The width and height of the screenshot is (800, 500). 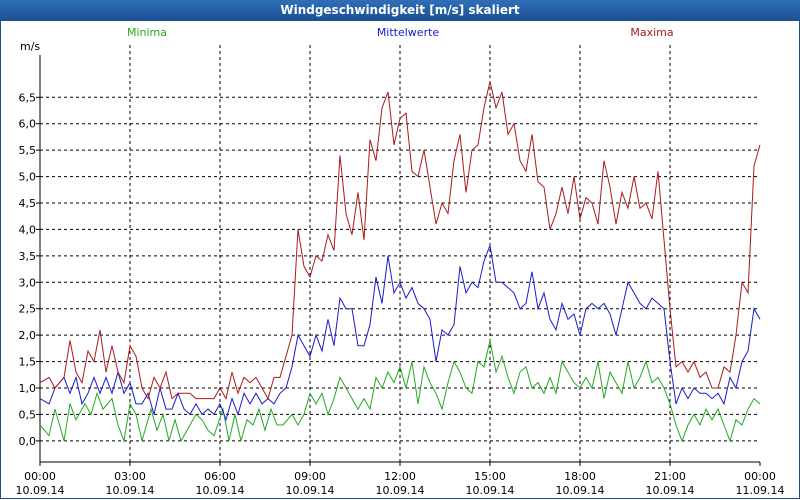 I want to click on x-tick-time-label: 09:00, so click(x=310, y=476).